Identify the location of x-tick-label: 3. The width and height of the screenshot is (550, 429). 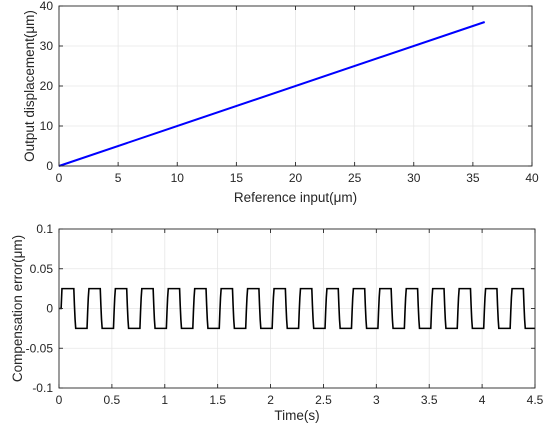
(376, 400).